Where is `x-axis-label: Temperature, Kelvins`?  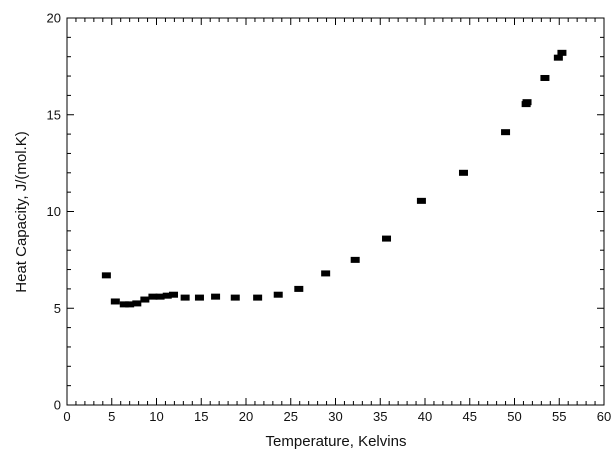
x-axis-label: Temperature, Kelvins is located at coordinates (336, 441).